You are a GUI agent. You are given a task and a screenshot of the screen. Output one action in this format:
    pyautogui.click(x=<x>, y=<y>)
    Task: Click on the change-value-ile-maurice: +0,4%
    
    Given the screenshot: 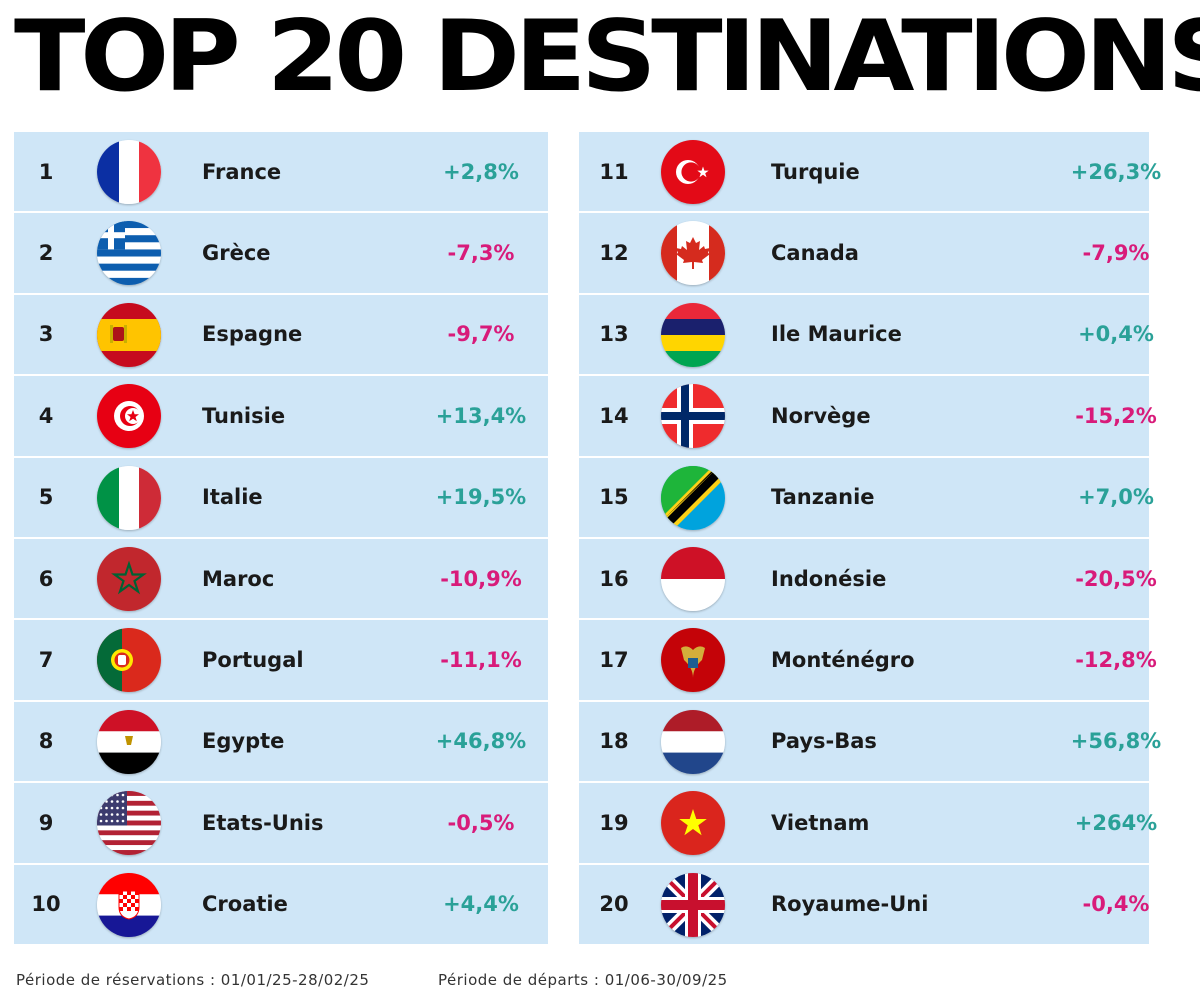 What is the action you would take?
    pyautogui.click(x=1116, y=334)
    